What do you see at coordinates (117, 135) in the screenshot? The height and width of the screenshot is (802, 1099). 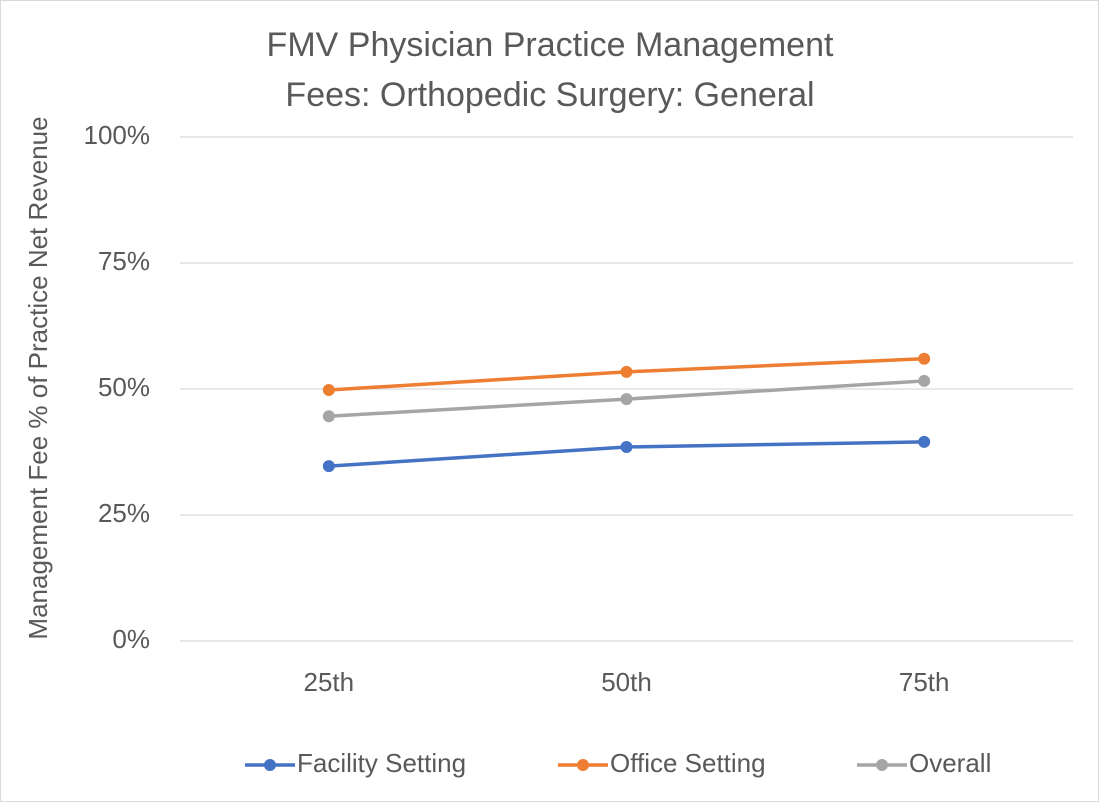 I see `y-tick-label: 100%` at bounding box center [117, 135].